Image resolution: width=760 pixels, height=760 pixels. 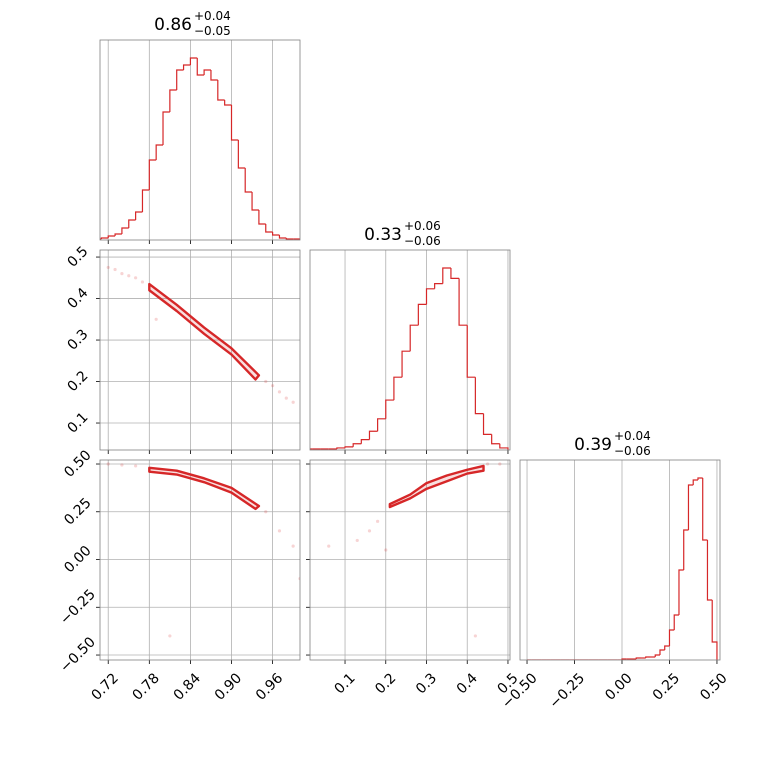 What do you see at coordinates (567, 691) in the screenshot?
I see `x-tick-label: −0.25` at bounding box center [567, 691].